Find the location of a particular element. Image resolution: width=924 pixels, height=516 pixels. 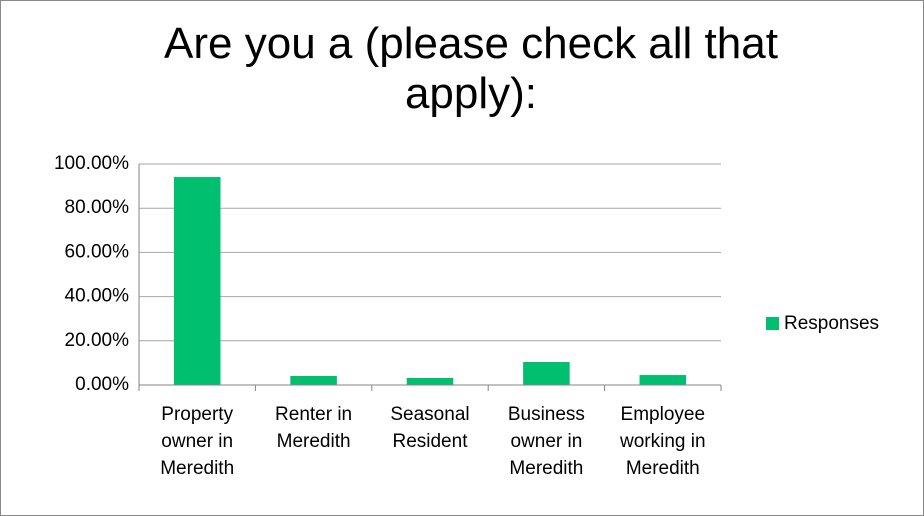

y-tick-label: 100.00% is located at coordinates (91, 163).